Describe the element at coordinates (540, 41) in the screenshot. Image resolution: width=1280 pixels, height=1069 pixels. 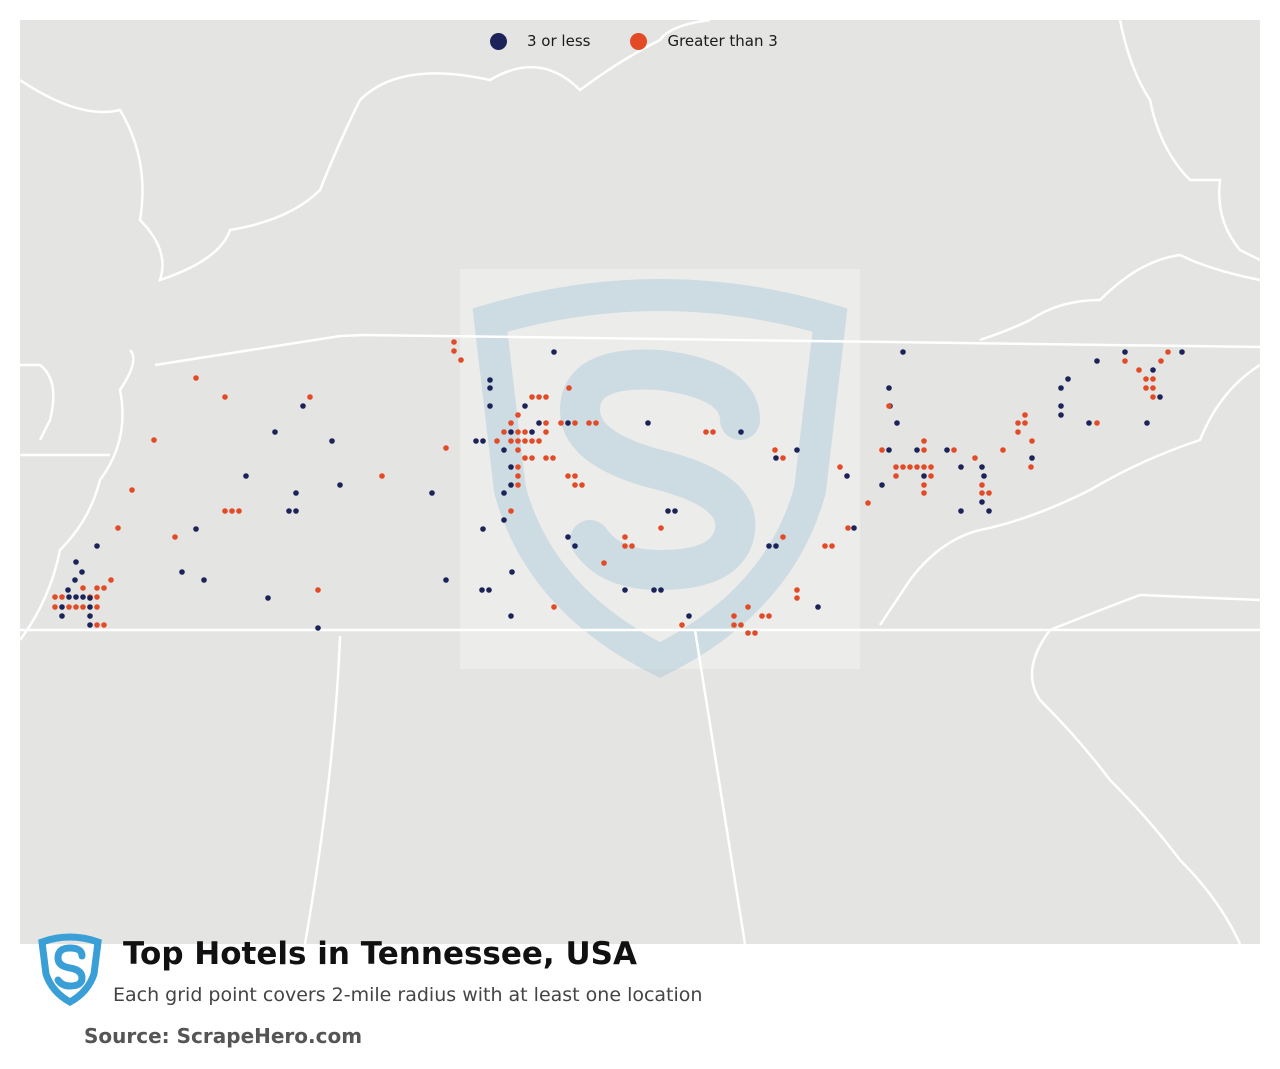
I see `legend-item-3-or-less: 3 or less` at that location.